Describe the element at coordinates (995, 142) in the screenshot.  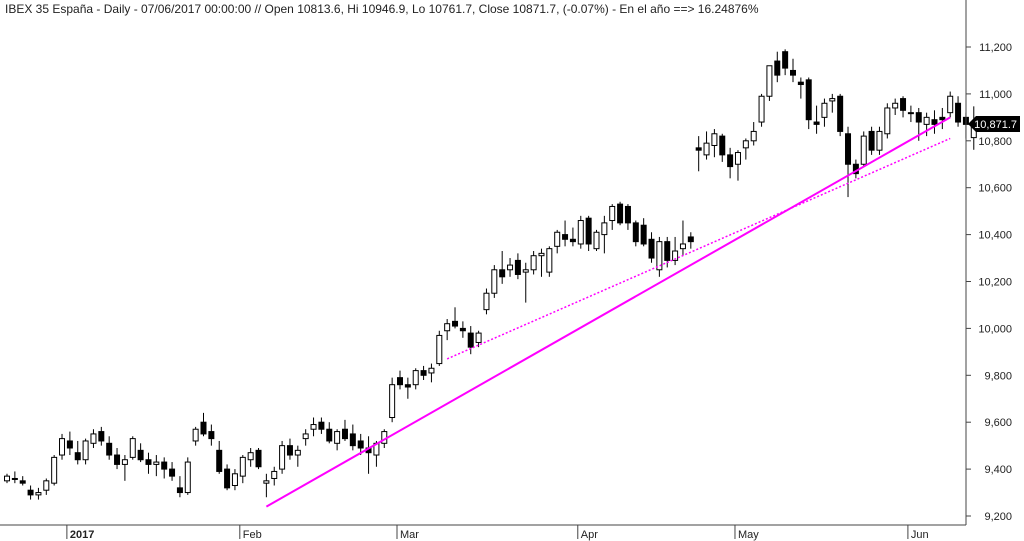
I see `y-tick-label: 10,800` at that location.